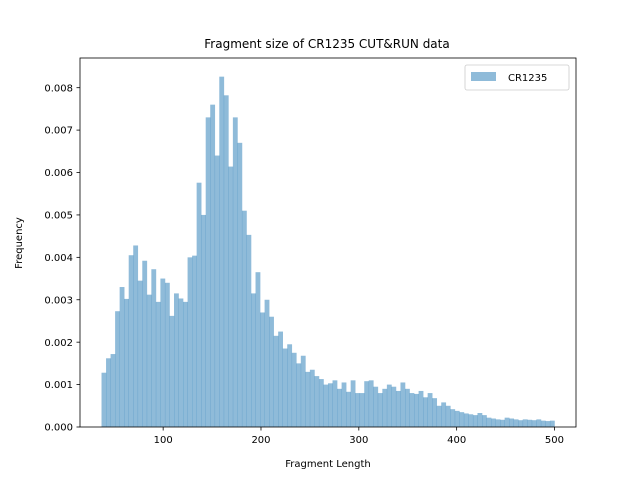 This screenshot has height=480, width=640. Describe the element at coordinates (358, 440) in the screenshot. I see `x-tick-label: 300` at that location.